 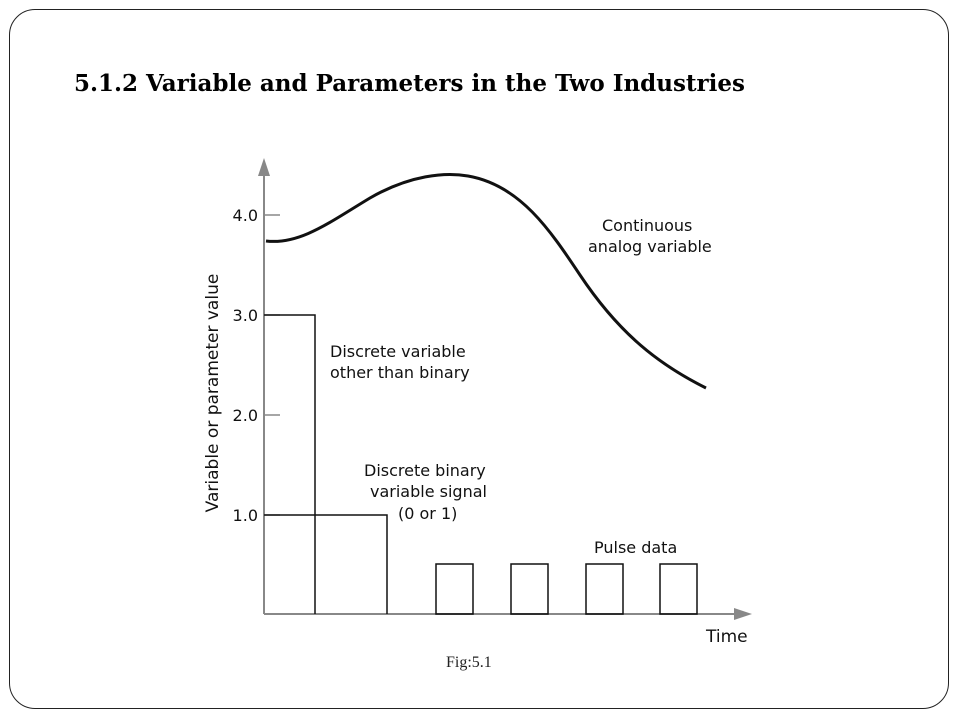 I want to click on y-axis-label: Variable or parameter value, so click(x=213, y=393).